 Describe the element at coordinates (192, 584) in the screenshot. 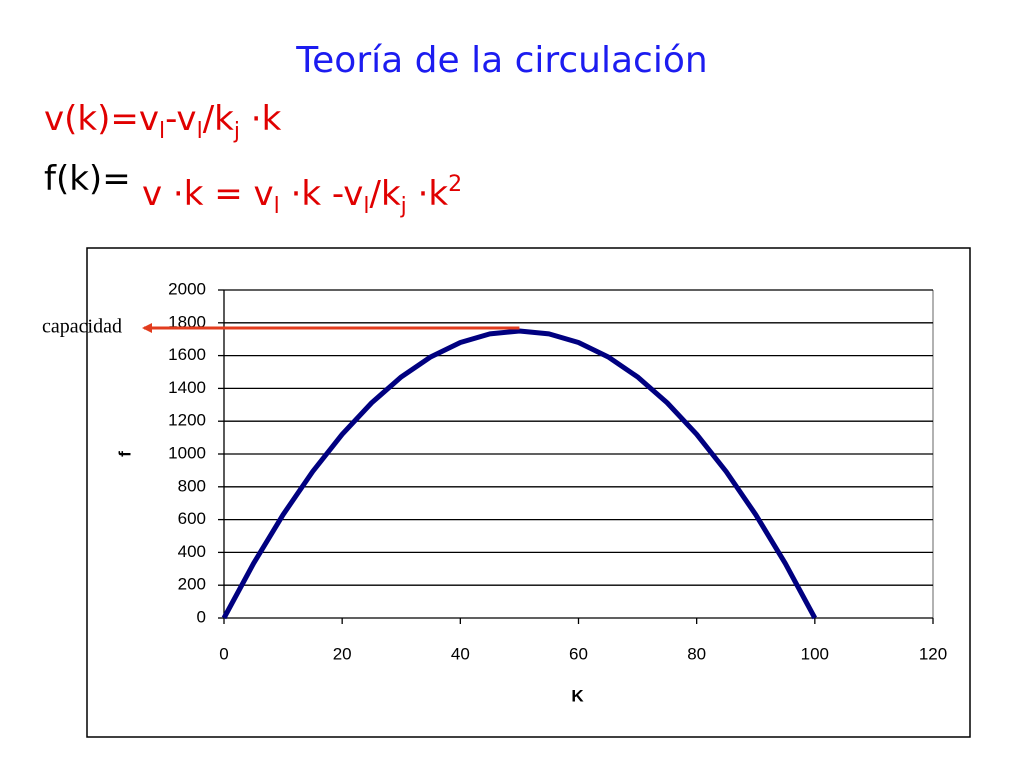

I see `y-tick-label: 200` at that location.